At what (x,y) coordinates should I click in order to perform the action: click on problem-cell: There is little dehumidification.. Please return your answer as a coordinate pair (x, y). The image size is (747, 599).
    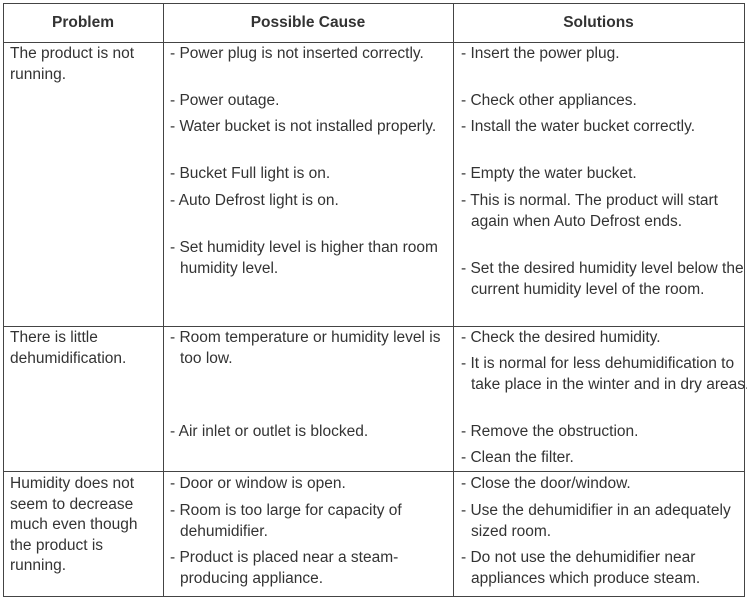
    Looking at the image, I should click on (68, 348).